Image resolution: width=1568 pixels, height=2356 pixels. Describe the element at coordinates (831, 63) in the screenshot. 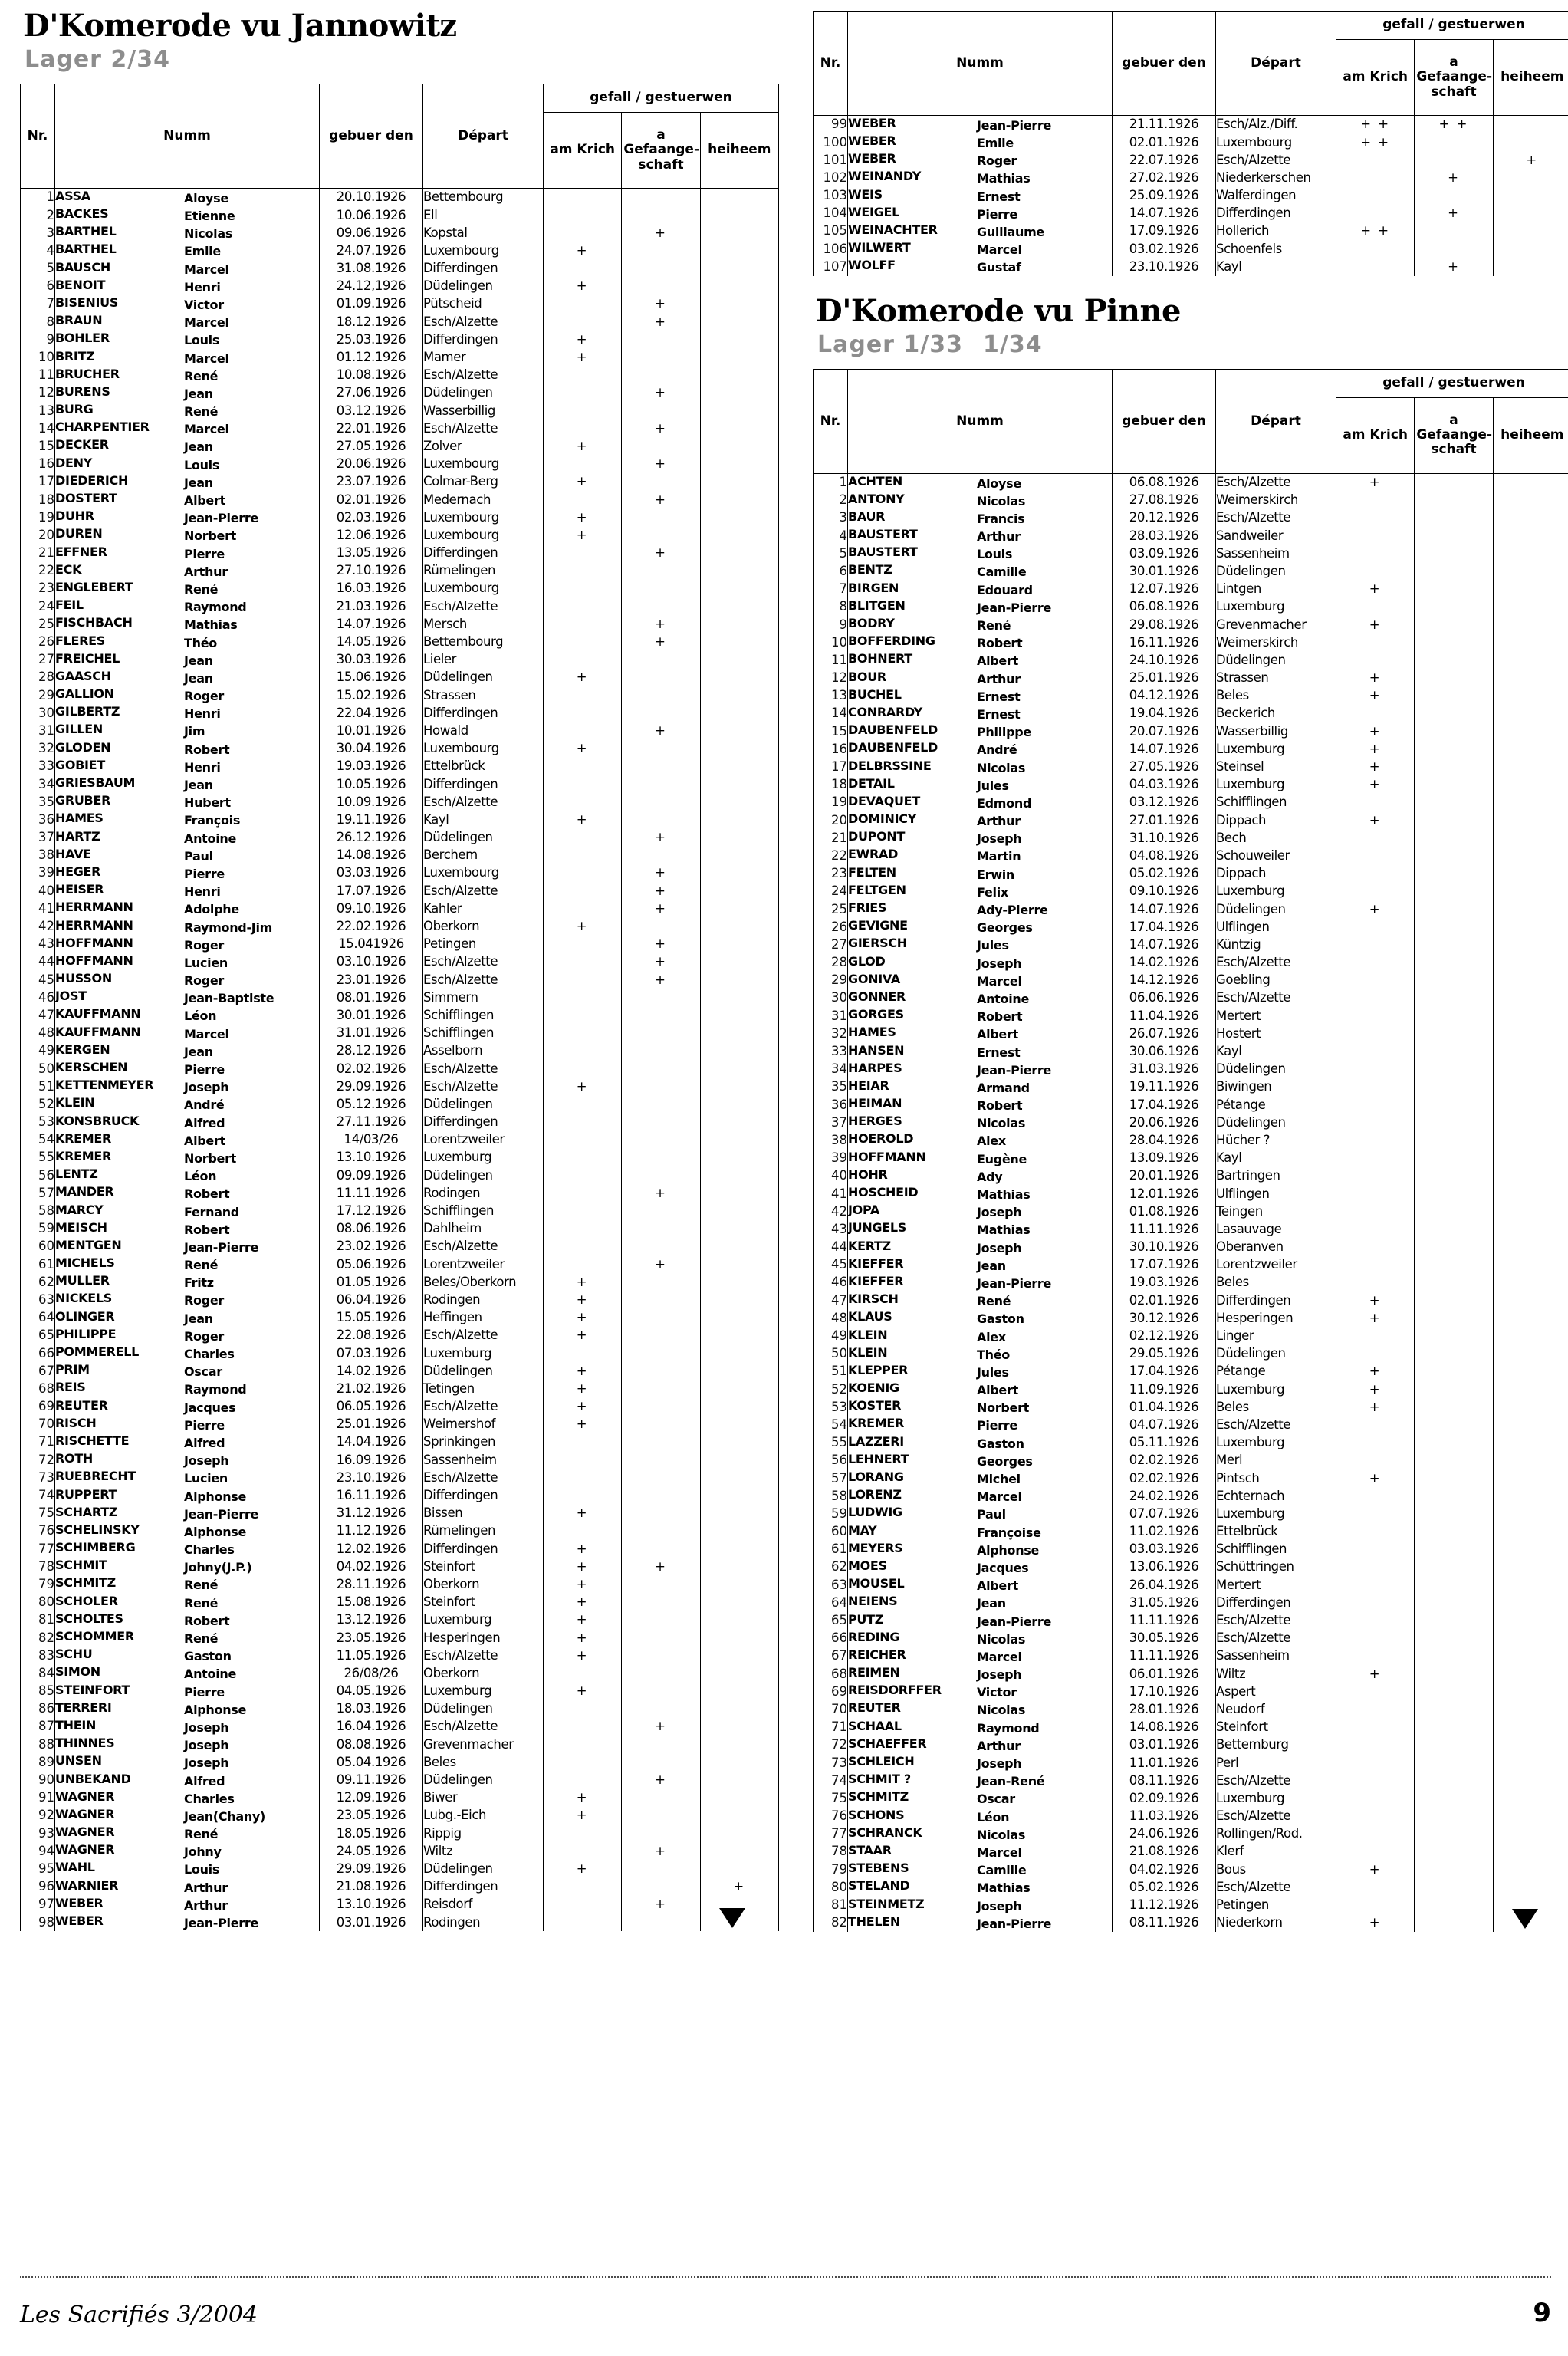

I see `col-header-nr: Nr.` at that location.